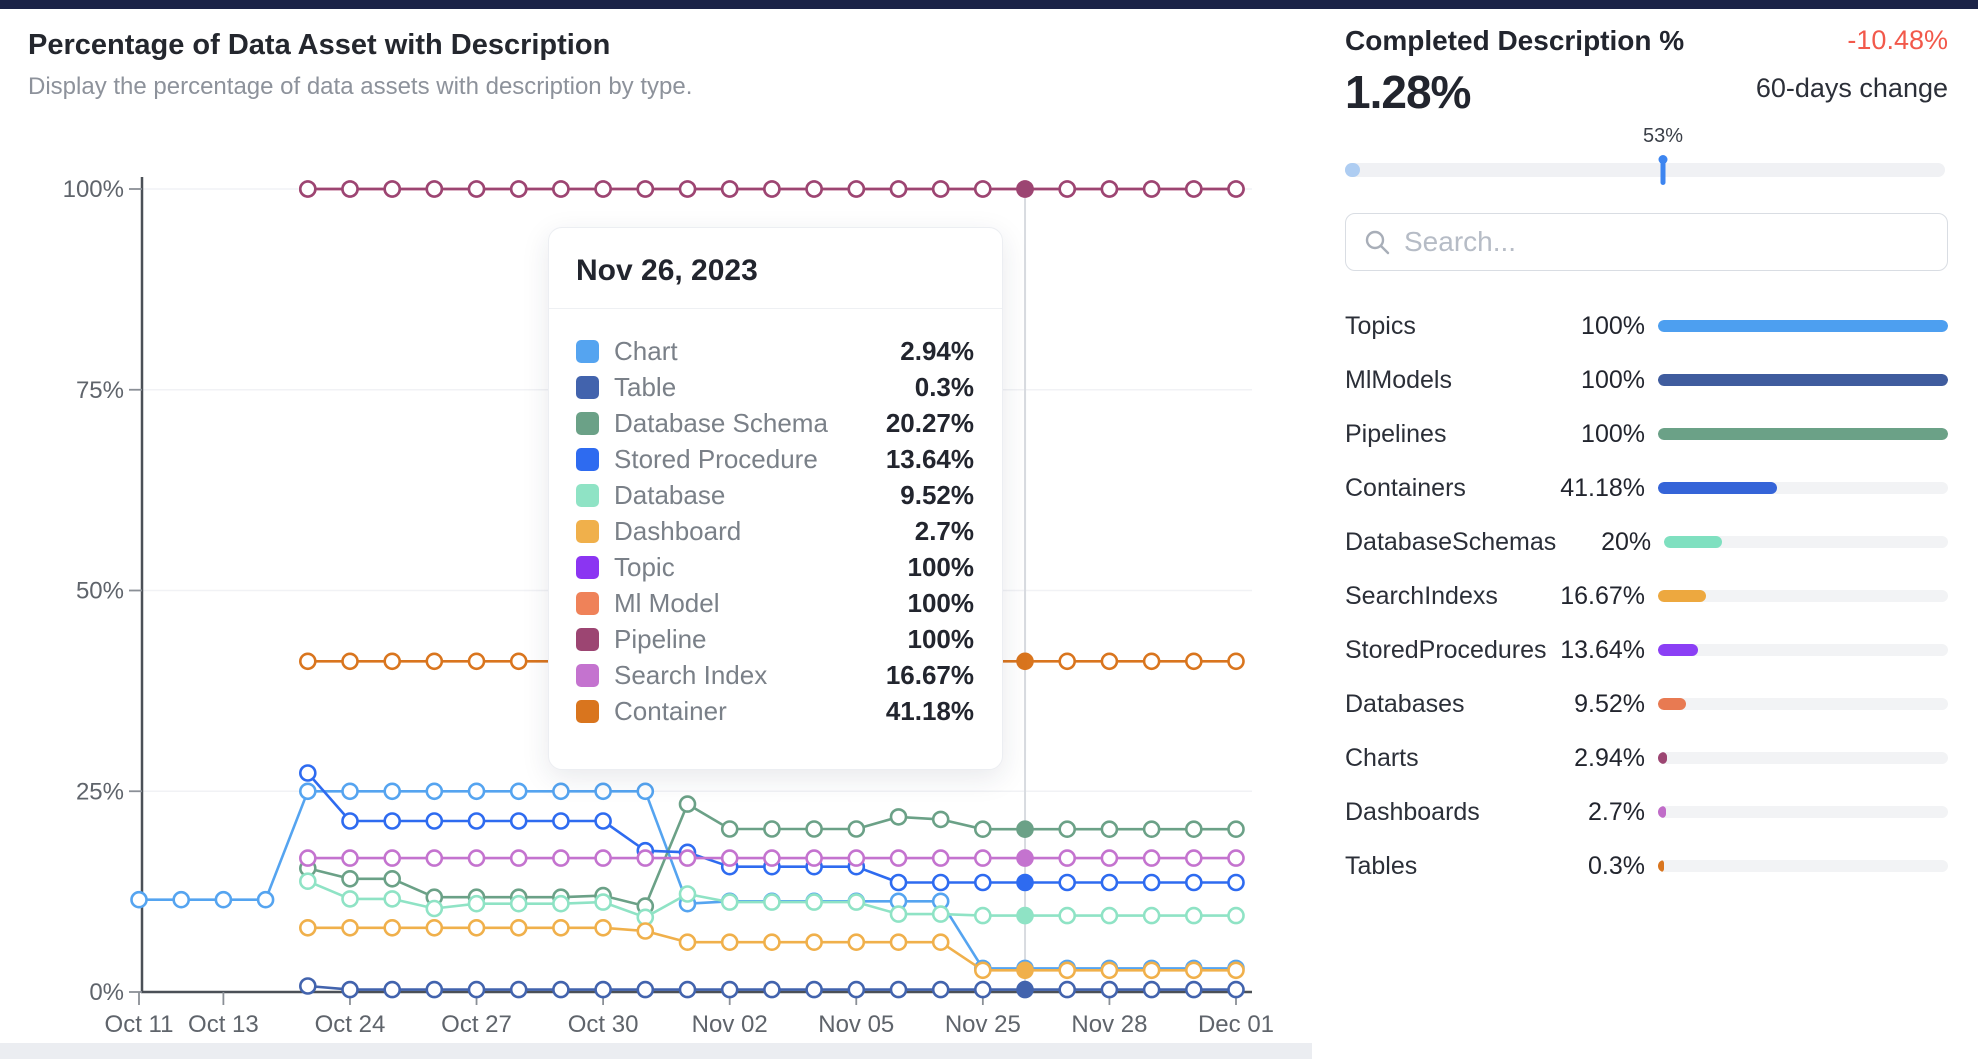 The height and width of the screenshot is (1059, 1978). What do you see at coordinates (944, 530) in the screenshot?
I see `series-value: 2.7%` at bounding box center [944, 530].